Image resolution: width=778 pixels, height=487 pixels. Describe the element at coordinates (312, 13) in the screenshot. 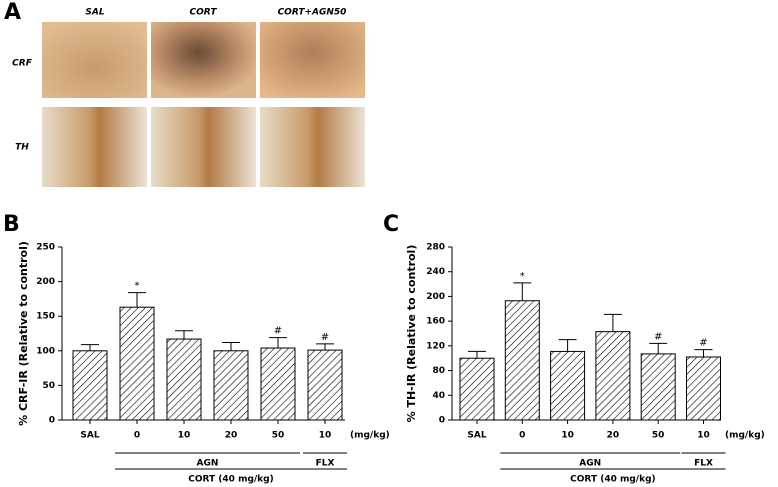

I see `column-label: CORT+AGN50` at that location.